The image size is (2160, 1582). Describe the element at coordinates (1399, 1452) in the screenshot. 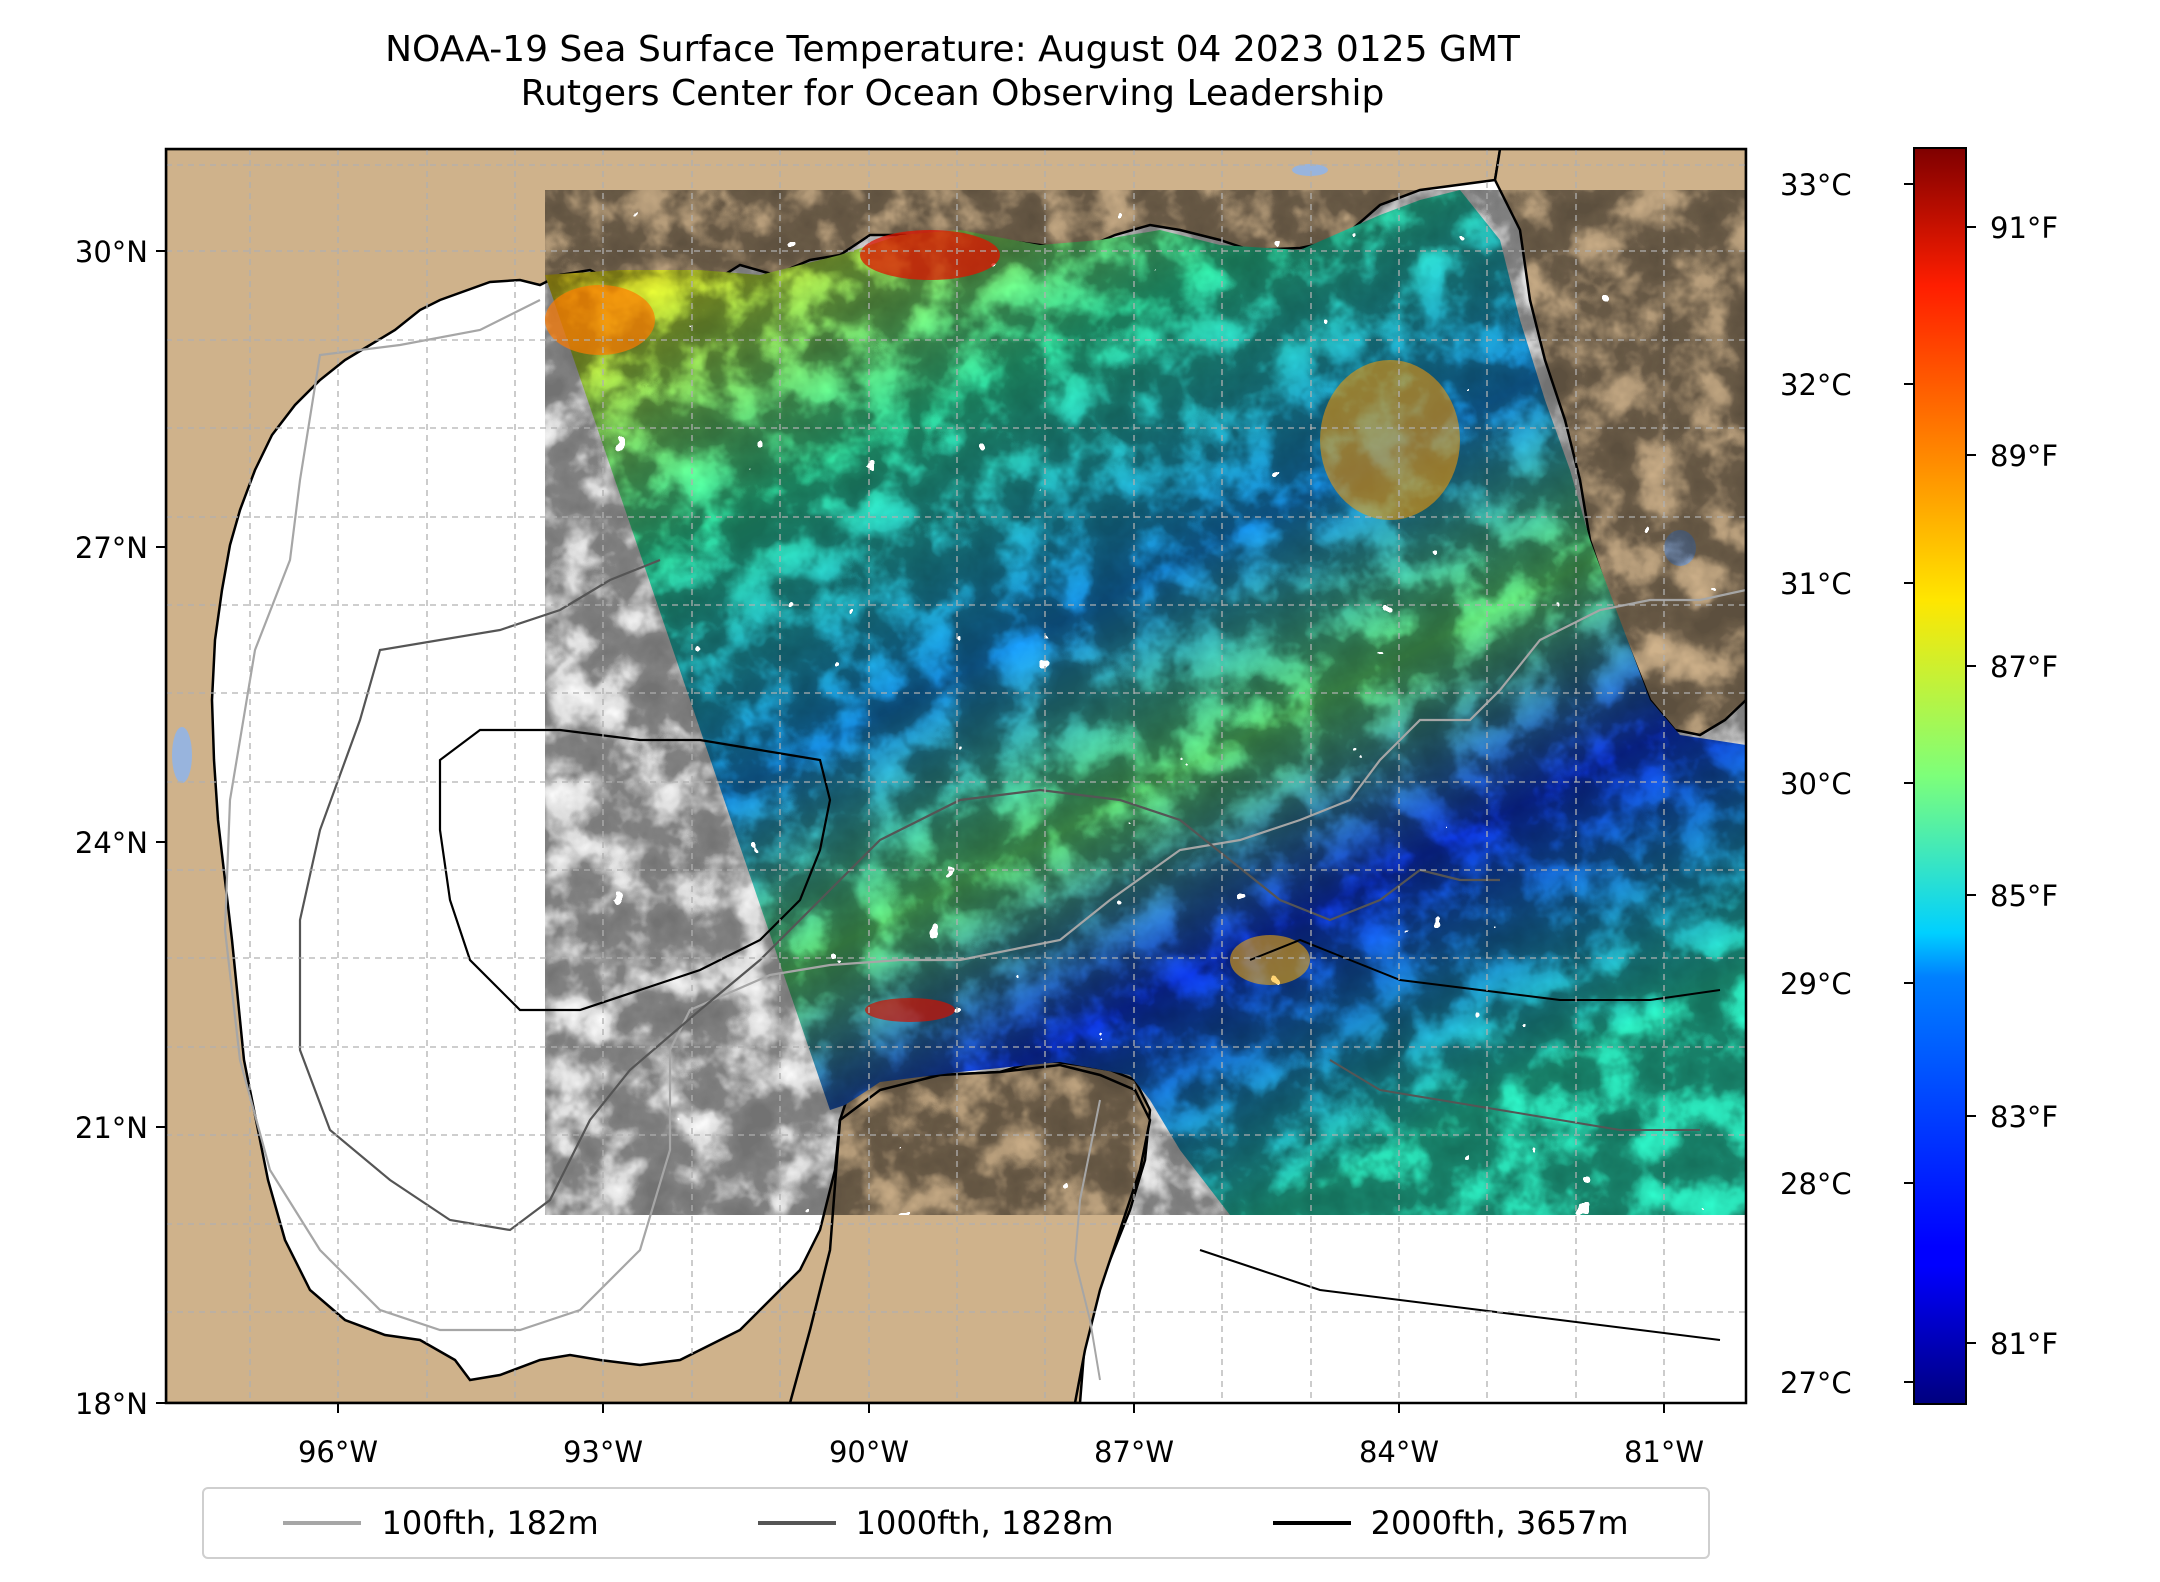

I see `lon-tick-84: 84°W` at that location.